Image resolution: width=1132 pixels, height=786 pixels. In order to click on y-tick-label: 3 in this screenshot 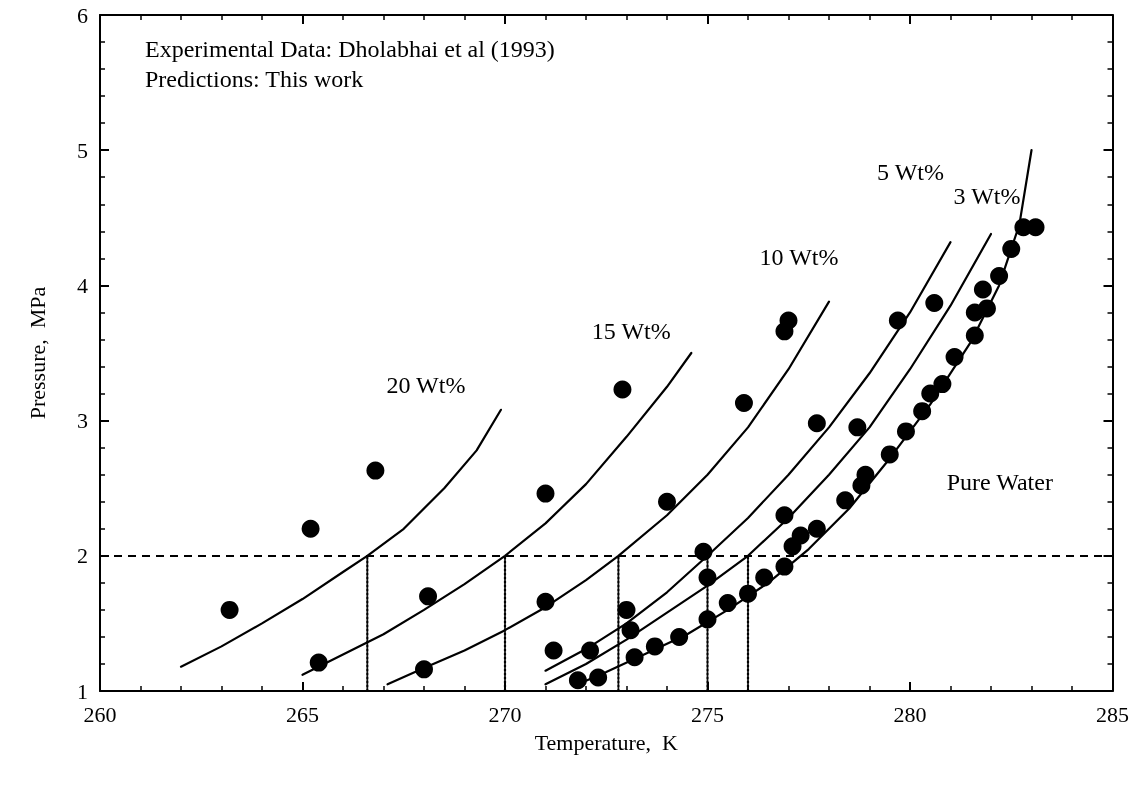, I will do `click(82, 421)`.